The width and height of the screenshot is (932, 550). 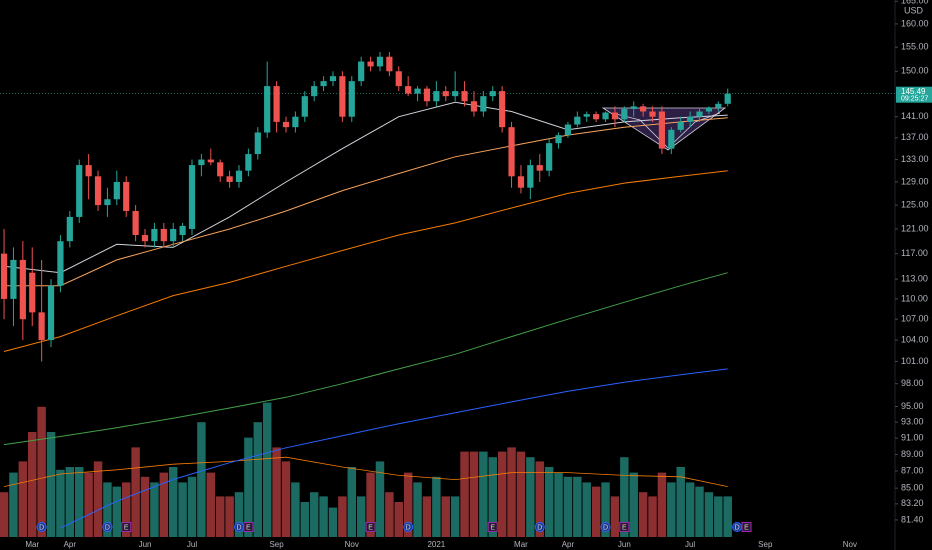 I want to click on y-tick-label: 101.00, so click(x=915, y=361).